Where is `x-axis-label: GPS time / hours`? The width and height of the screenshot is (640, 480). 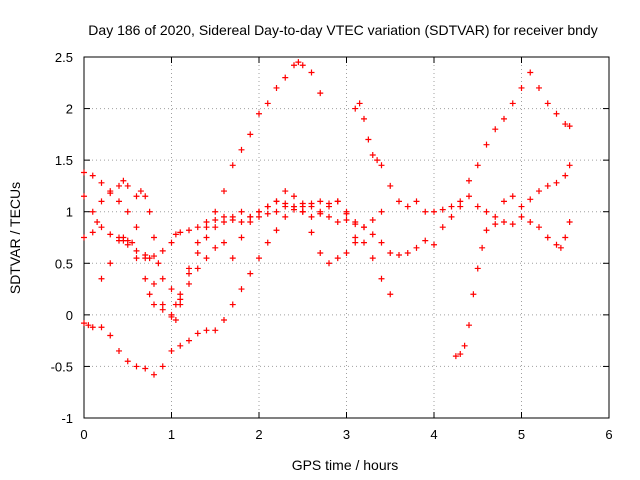 x-axis-label: GPS time / hours is located at coordinates (345, 465).